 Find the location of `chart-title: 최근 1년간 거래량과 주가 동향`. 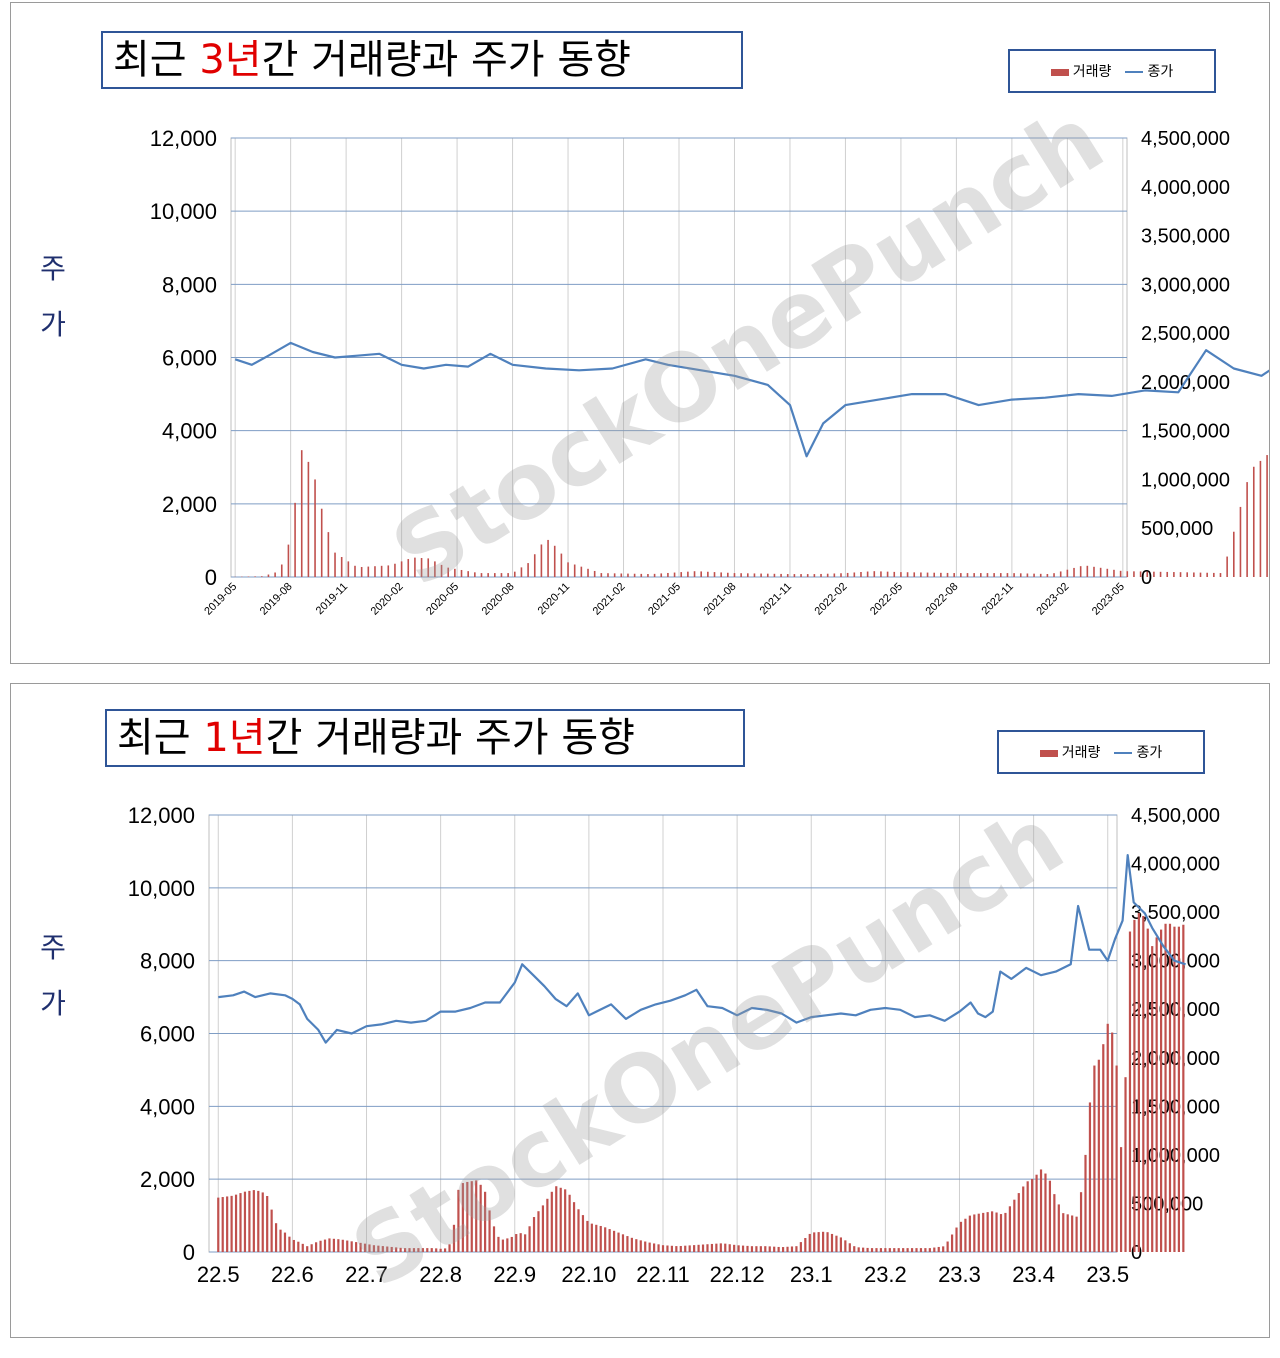

chart-title: 최근 1년간 거래량과 주가 동향 is located at coordinates (425, 738).